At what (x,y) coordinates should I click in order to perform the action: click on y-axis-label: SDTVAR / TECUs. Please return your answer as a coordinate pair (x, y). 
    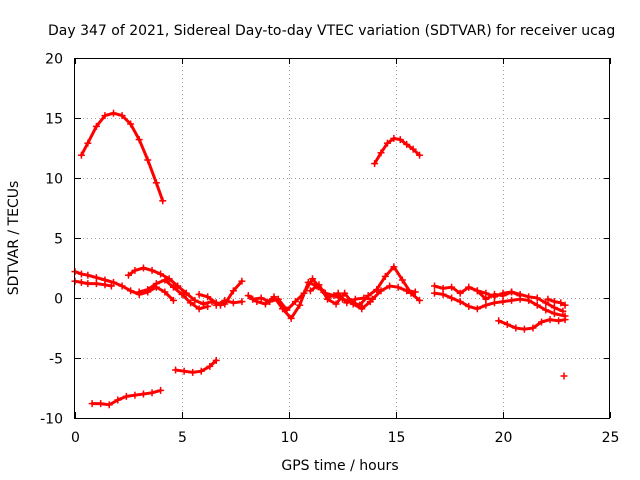
    Looking at the image, I should click on (14, 238).